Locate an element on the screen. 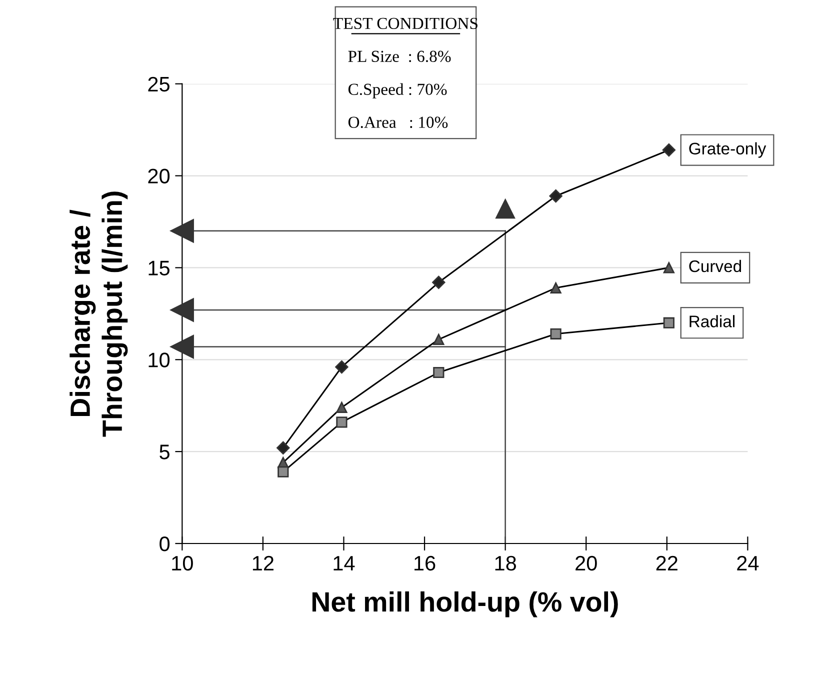  x-tick-label: 12 is located at coordinates (263, 563).